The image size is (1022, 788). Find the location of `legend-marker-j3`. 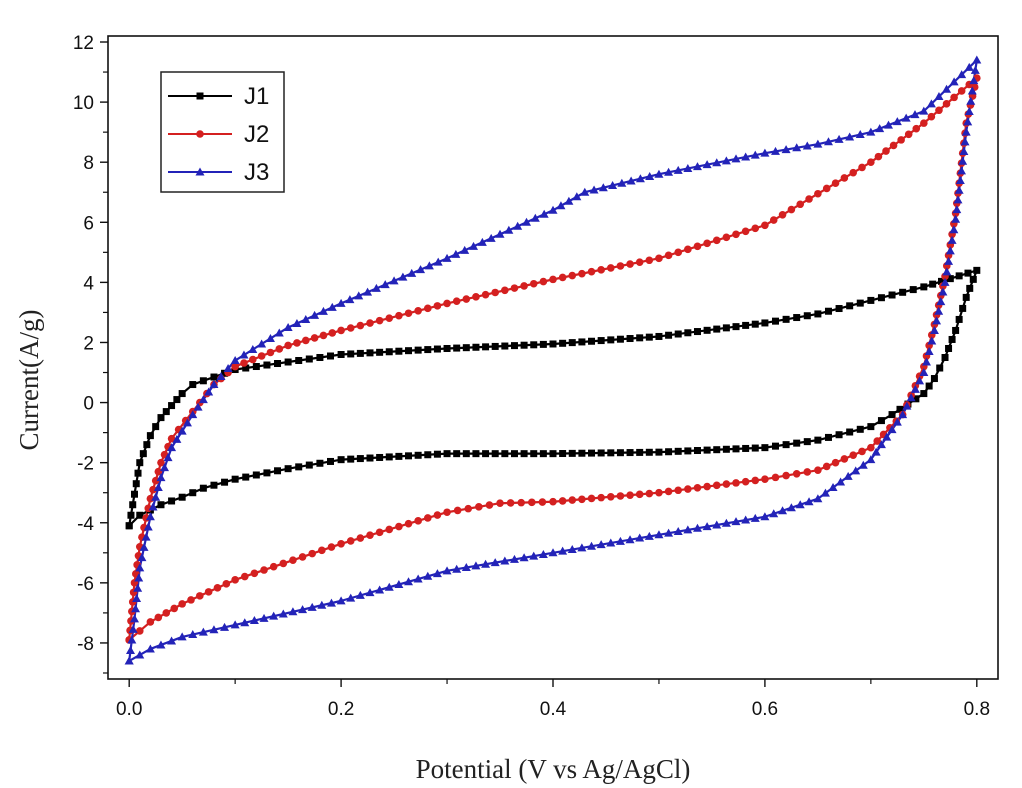

legend-marker-j3 is located at coordinates (200, 171).